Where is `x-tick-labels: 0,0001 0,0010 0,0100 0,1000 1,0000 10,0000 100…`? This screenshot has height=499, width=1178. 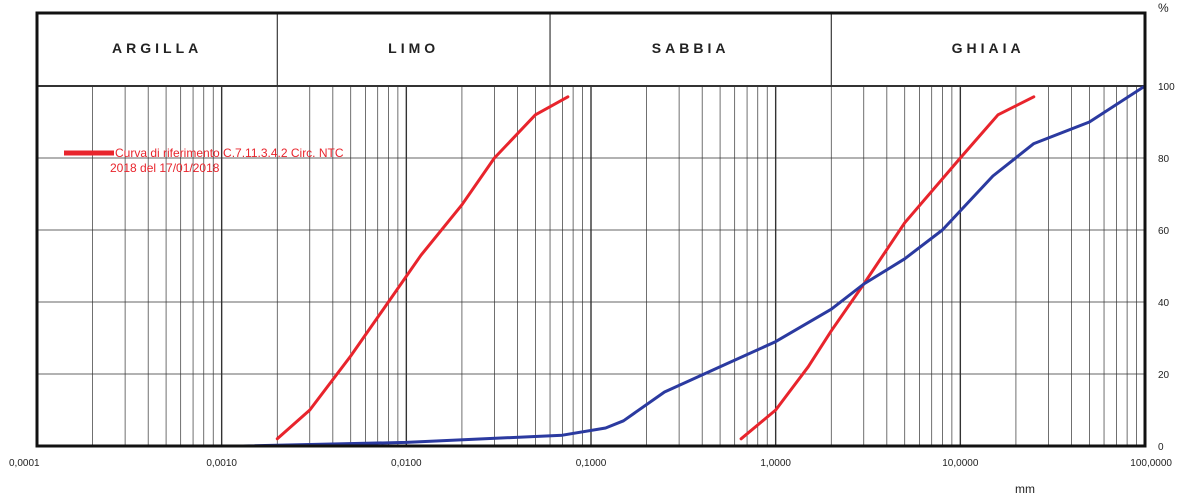
x-tick-labels: 0,0001 0,0010 0,0100 0,1000 1,0000 10,0000 100… is located at coordinates (590, 463).